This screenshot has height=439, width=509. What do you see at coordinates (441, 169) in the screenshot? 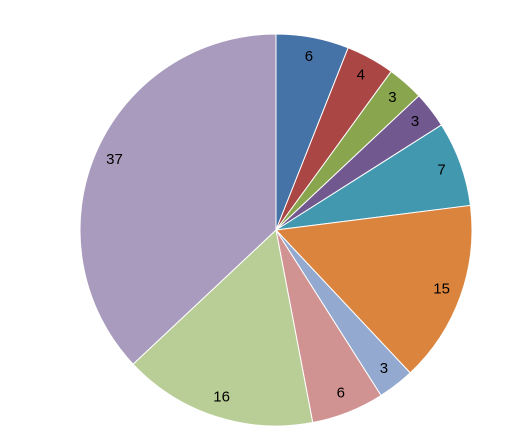
I see `data-label: 7` at bounding box center [441, 169].